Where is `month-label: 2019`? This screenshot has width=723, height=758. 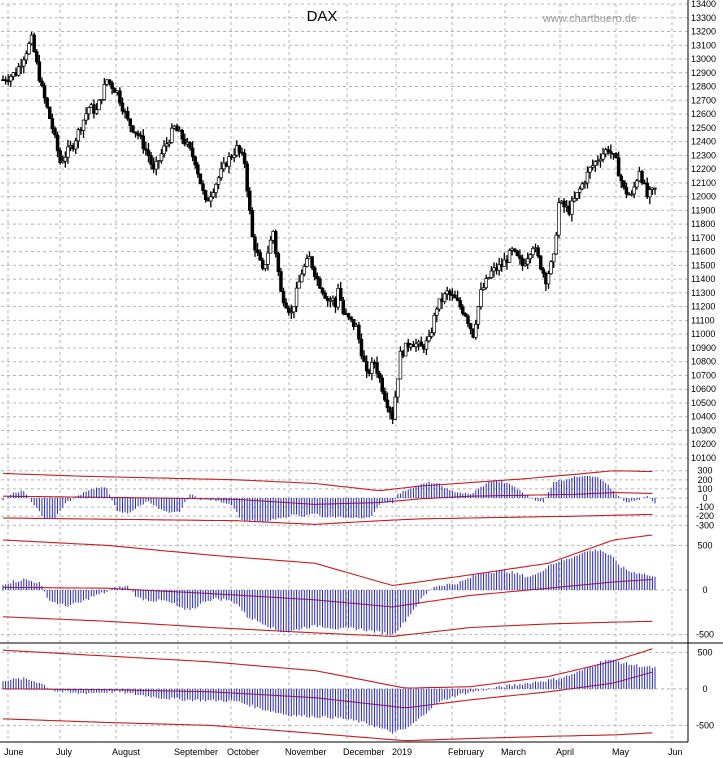 month-label: 2019 is located at coordinates (402, 752).